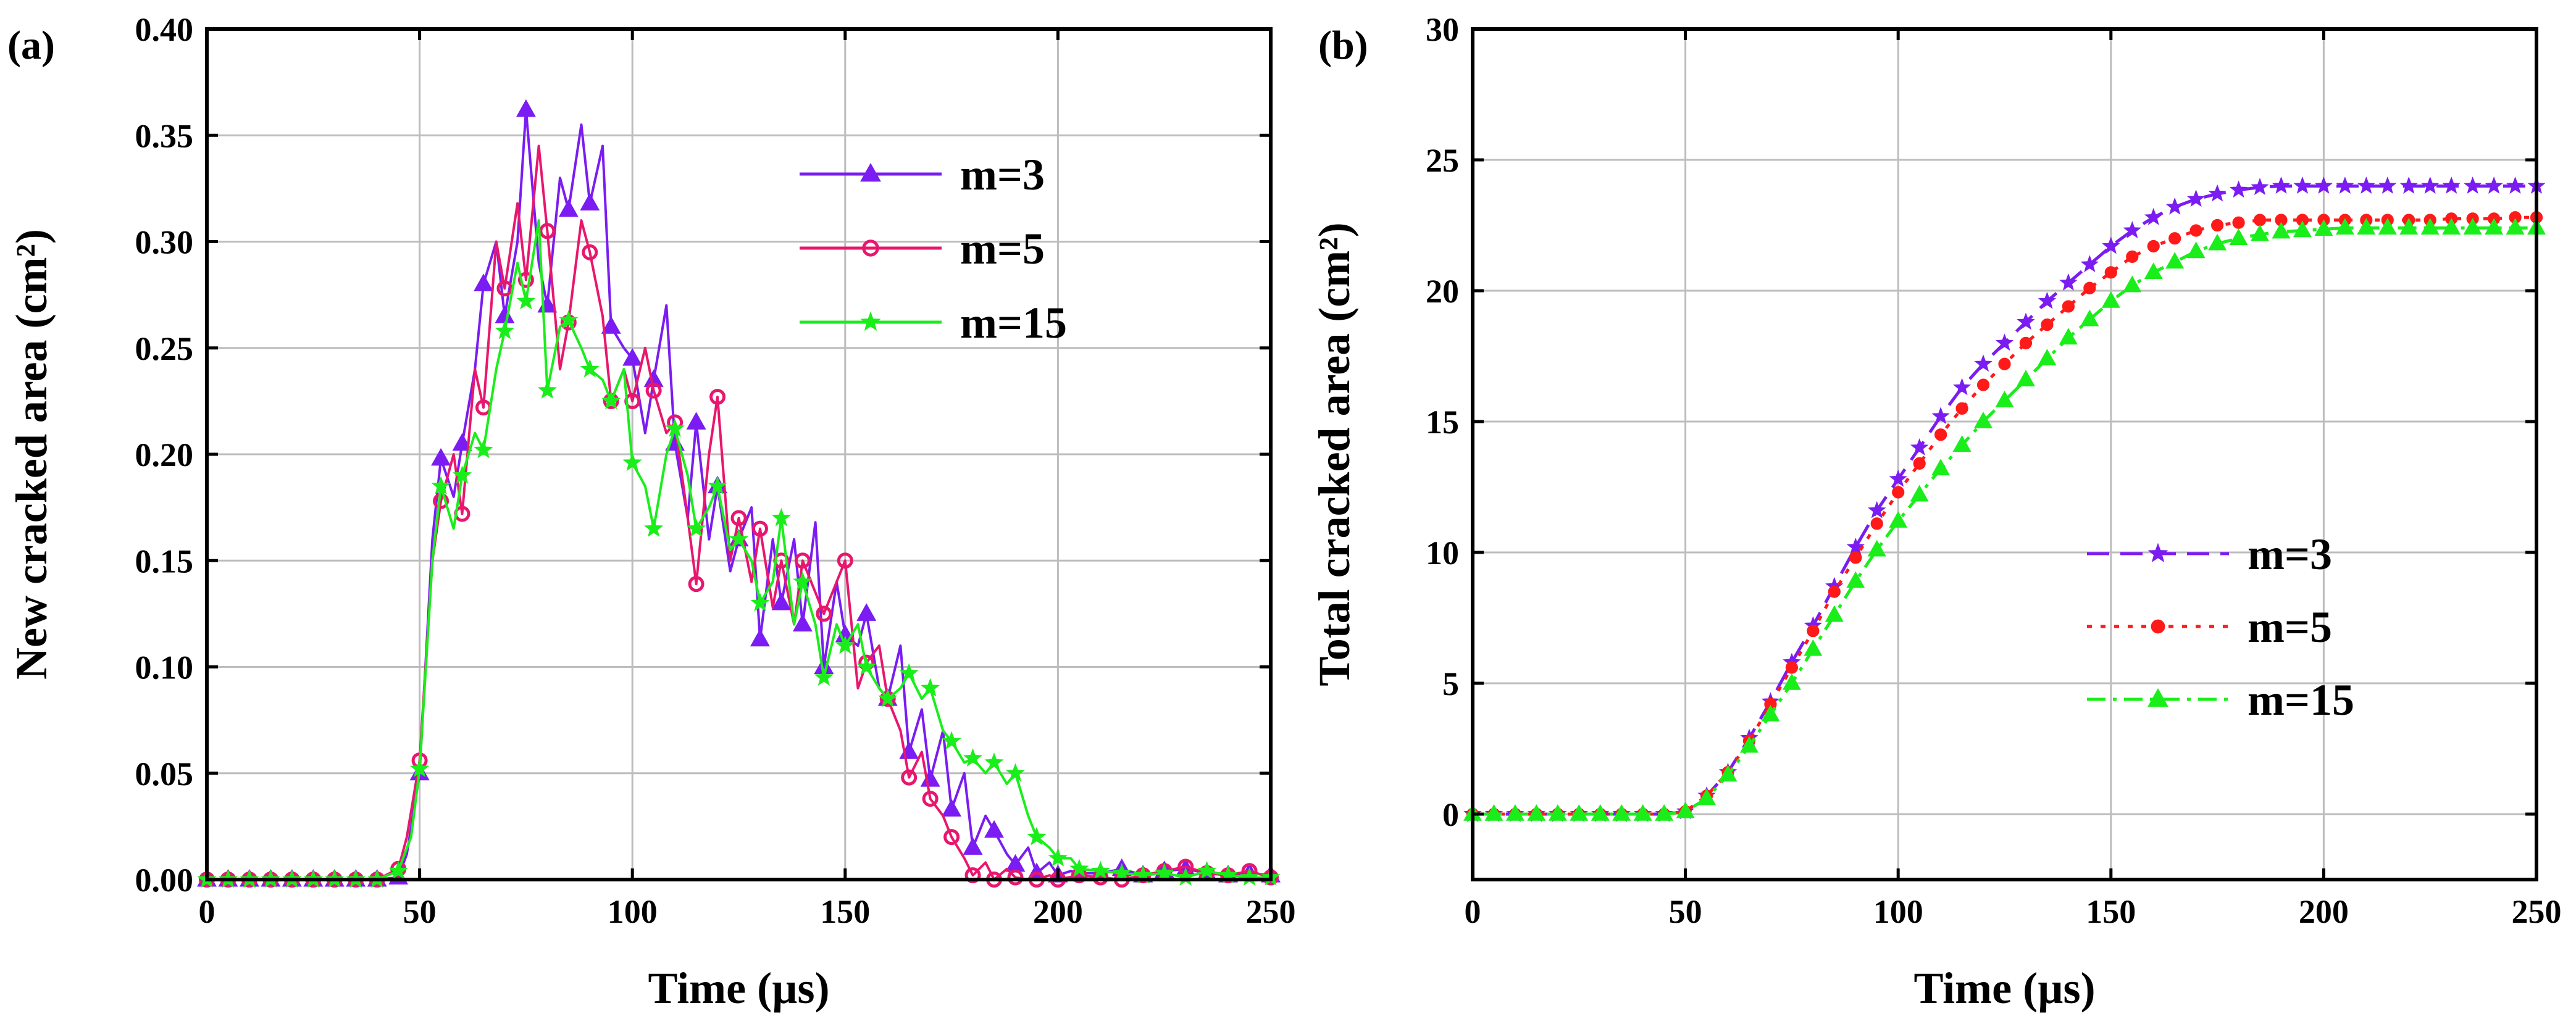 The image size is (2576, 1032). What do you see at coordinates (2301, 700) in the screenshot?
I see `legend-label: m=15` at bounding box center [2301, 700].